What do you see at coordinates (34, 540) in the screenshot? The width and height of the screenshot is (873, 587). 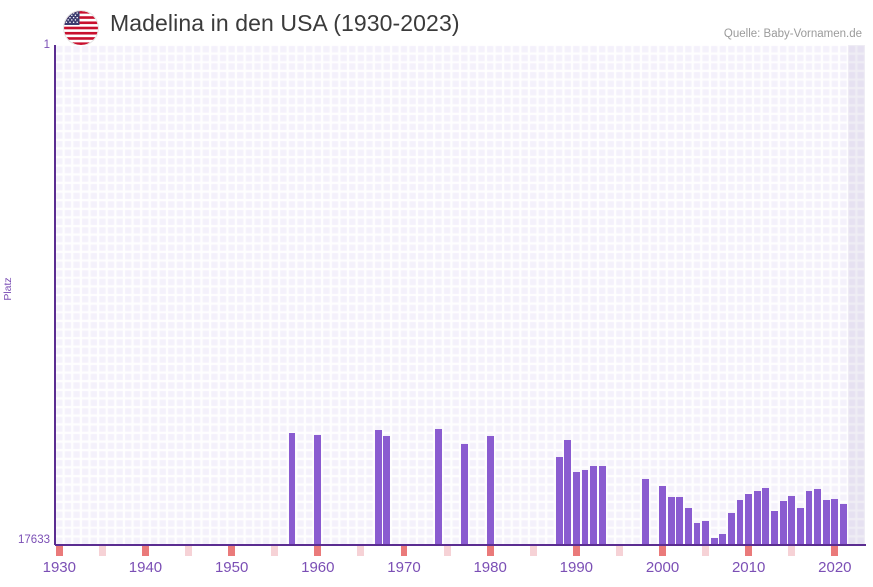 I see `y-axis-bottom-label: 17633` at bounding box center [34, 540].